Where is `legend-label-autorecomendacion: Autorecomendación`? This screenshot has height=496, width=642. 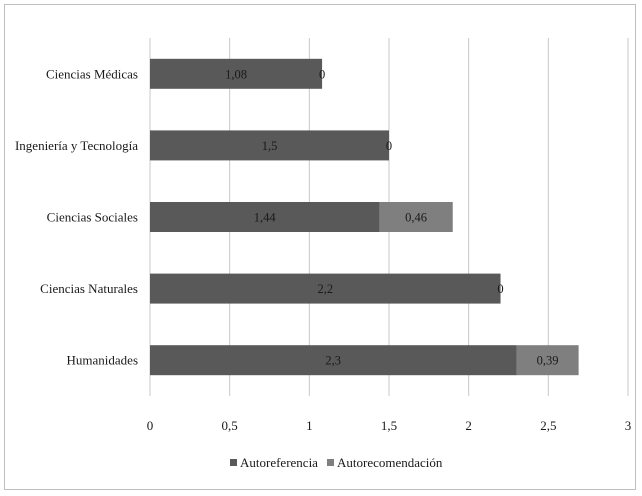
legend-label-autorecomendacion: Autorecomendación is located at coordinates (390, 462).